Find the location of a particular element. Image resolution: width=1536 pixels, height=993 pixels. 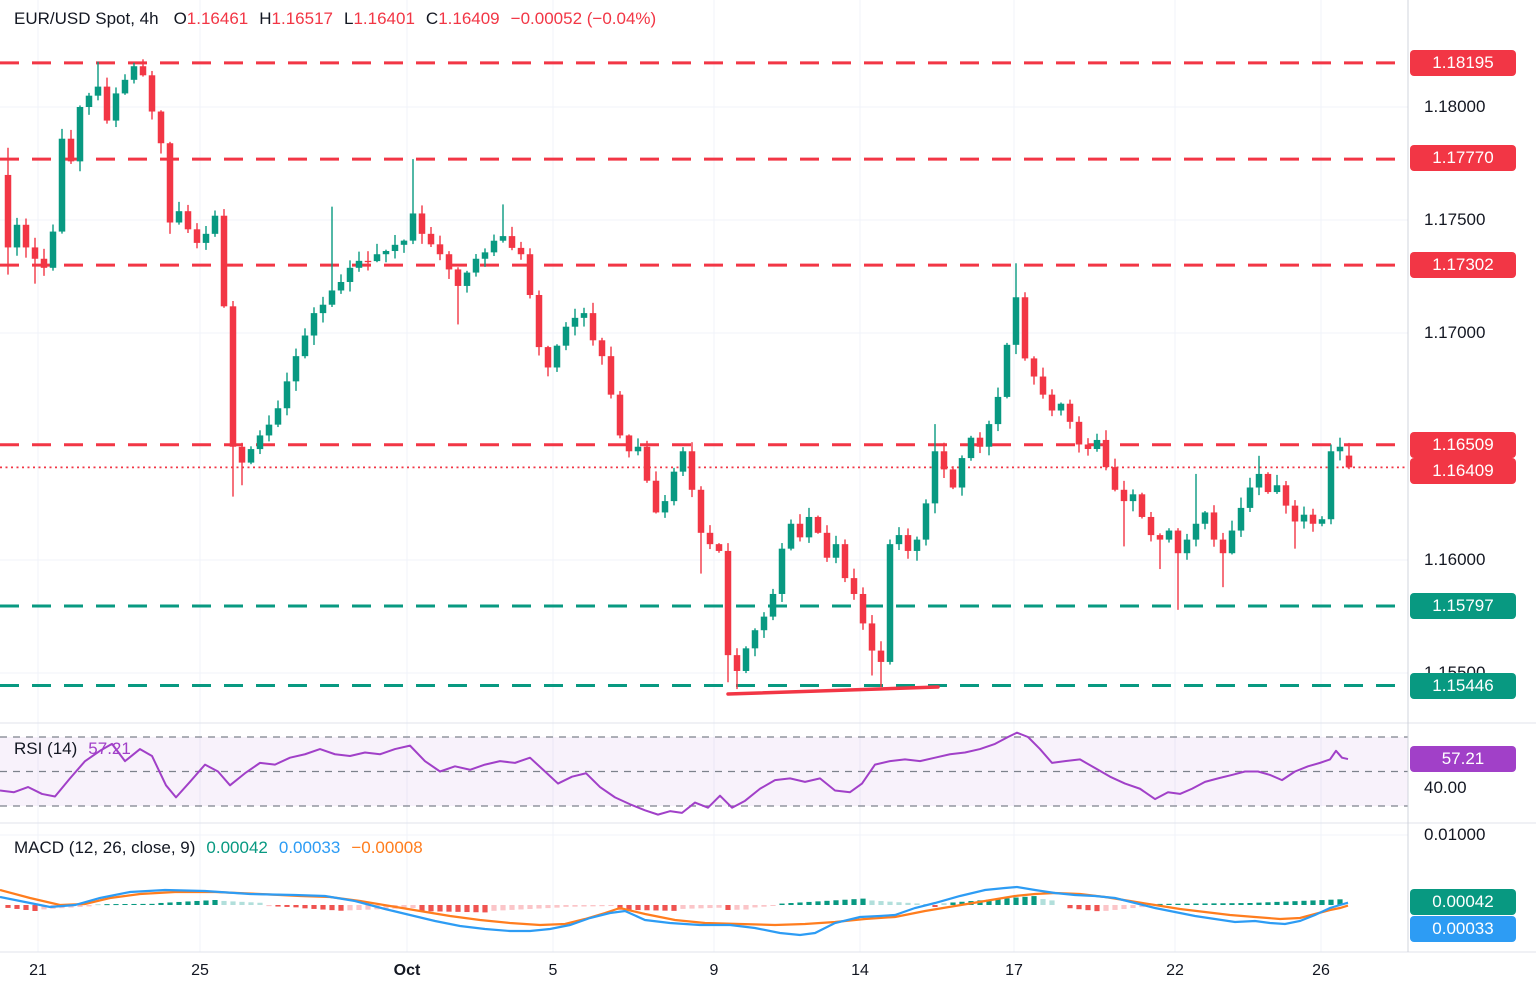

macd-value: −0.00008 is located at coordinates (387, 847).